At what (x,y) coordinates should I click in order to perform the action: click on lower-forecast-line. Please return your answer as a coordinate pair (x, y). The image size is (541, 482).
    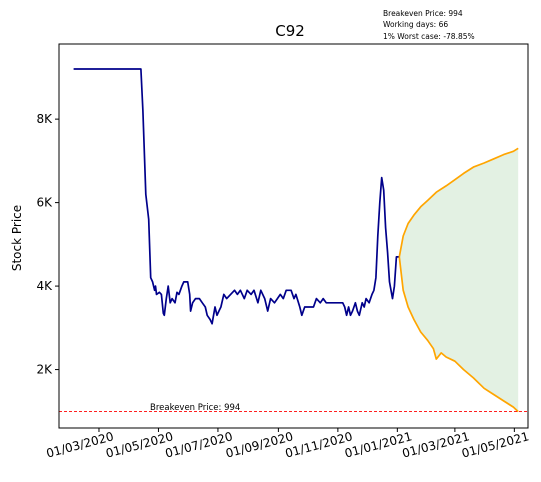
    Looking at the image, I should click on (458, 334).